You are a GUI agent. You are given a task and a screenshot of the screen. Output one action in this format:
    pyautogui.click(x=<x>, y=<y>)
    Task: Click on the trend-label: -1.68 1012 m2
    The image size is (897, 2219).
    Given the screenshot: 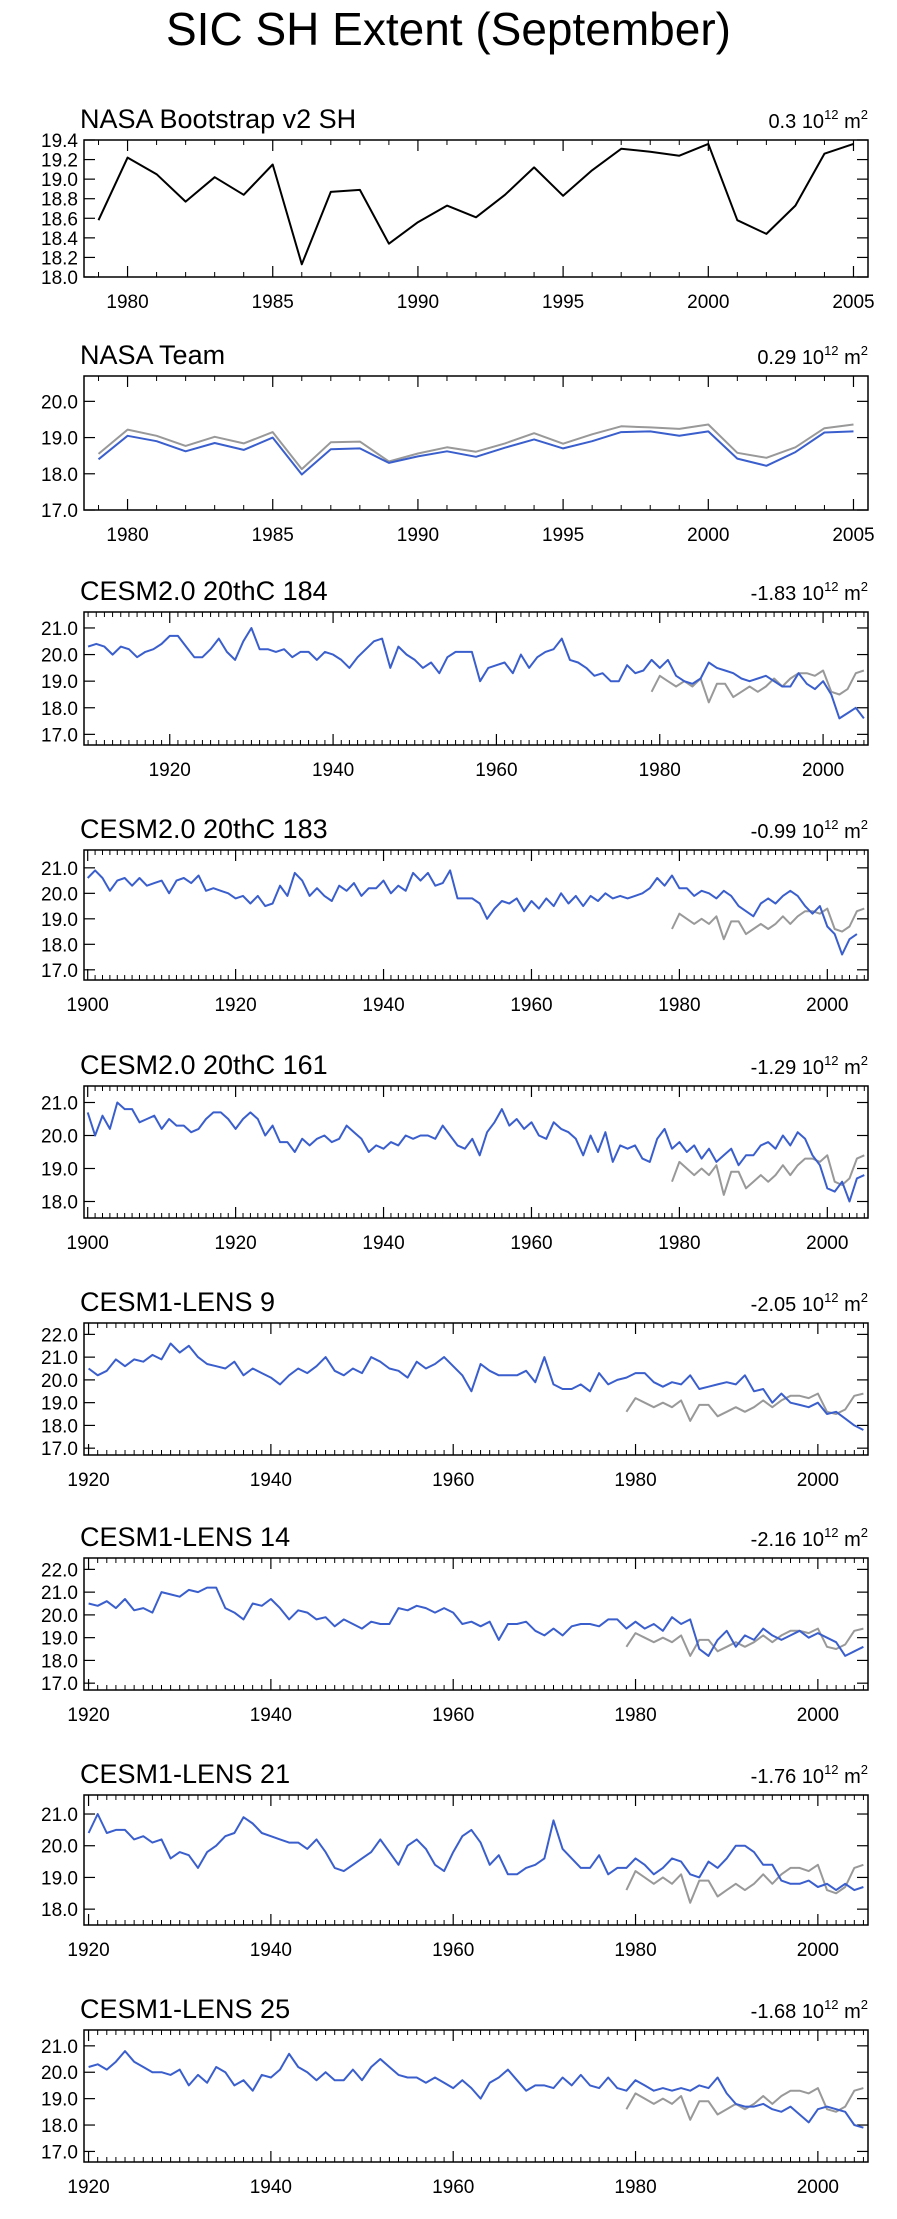 What is the action you would take?
    pyautogui.click(x=809, y=2010)
    